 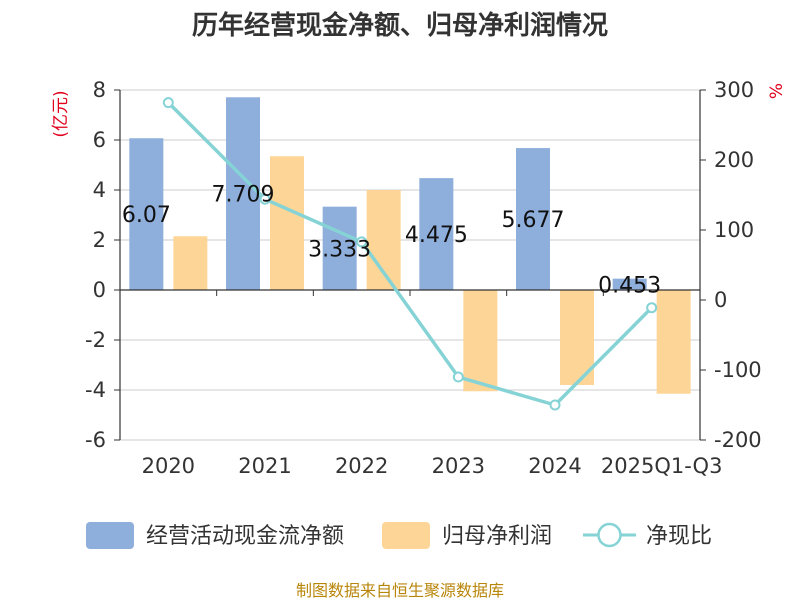 I want to click on left-tick-label: -6, so click(x=95, y=440).